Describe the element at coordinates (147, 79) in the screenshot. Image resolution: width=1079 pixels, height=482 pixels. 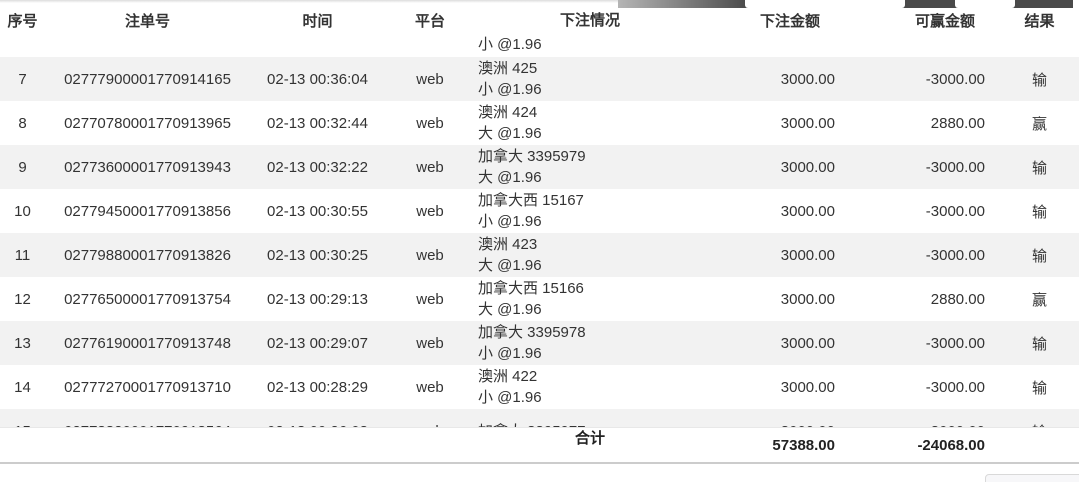
I see `bet-id-cell: 02777900001770914165` at that location.